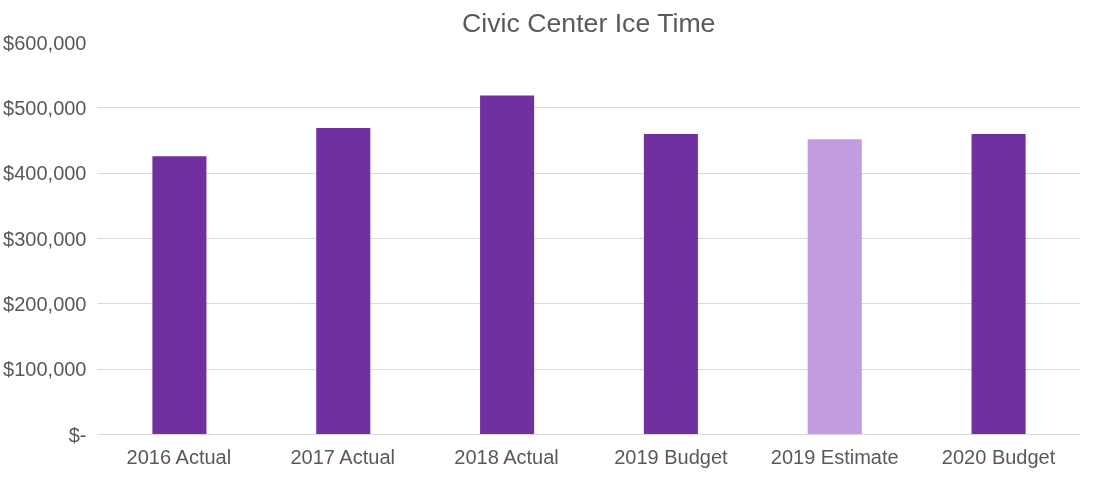 The image size is (1117, 479). I want to click on x-tick-label: 2018 Actual, so click(506, 456).